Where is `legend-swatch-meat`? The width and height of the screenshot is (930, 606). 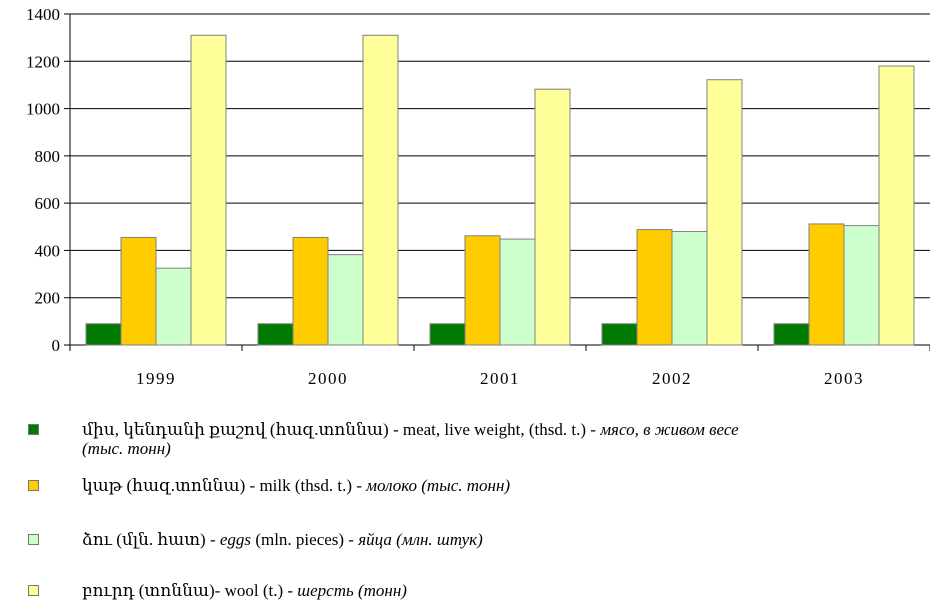
legend-swatch-meat is located at coordinates (33, 429).